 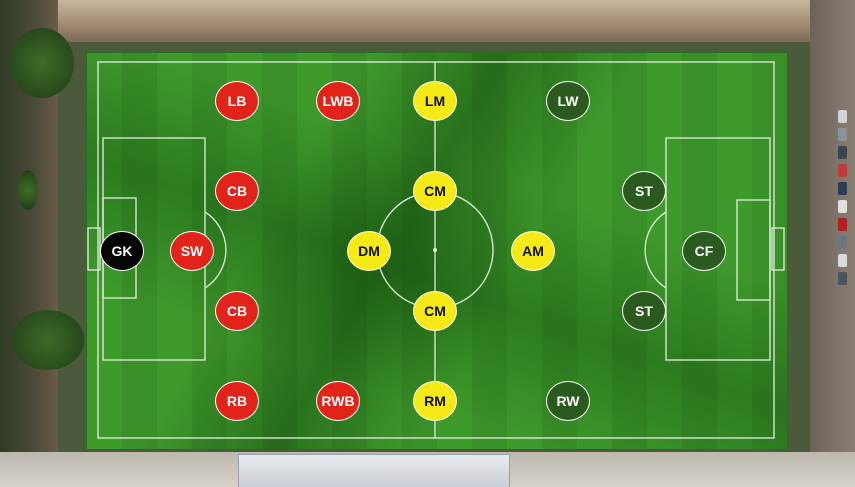 I want to click on position-marker-lb: LB, so click(x=237, y=101).